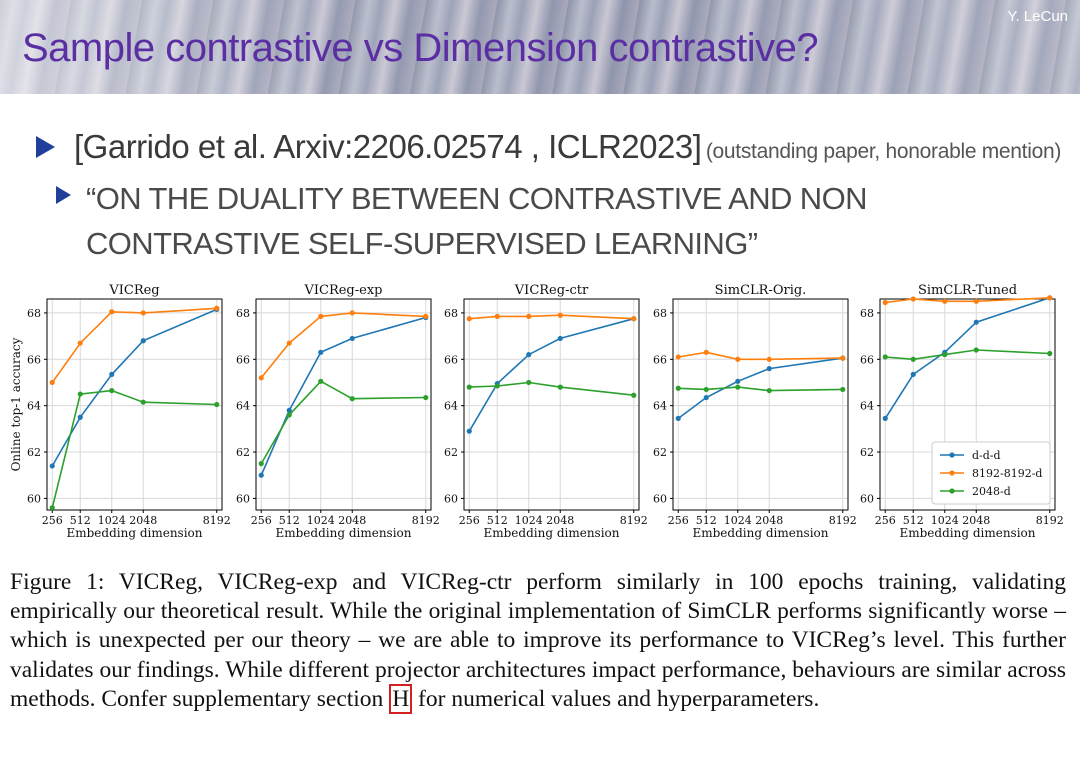  I want to click on legend-label: 2048-d, so click(991, 491).